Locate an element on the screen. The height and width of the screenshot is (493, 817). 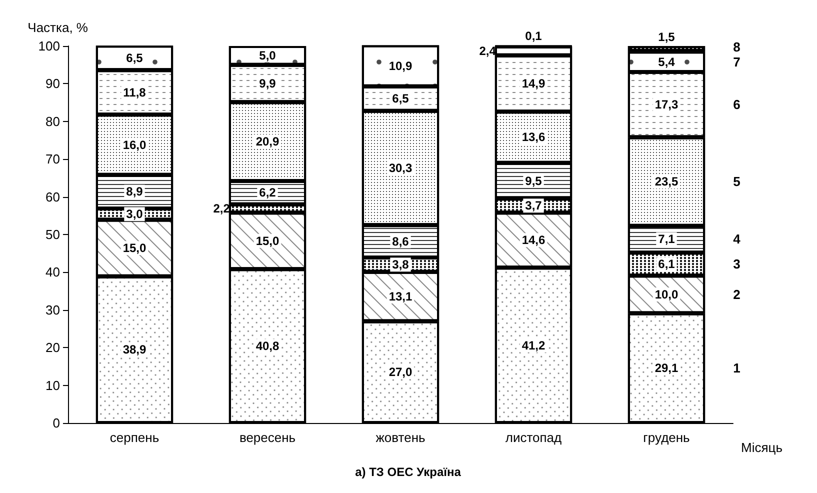
data-label: 6,1 is located at coordinates (667, 264).